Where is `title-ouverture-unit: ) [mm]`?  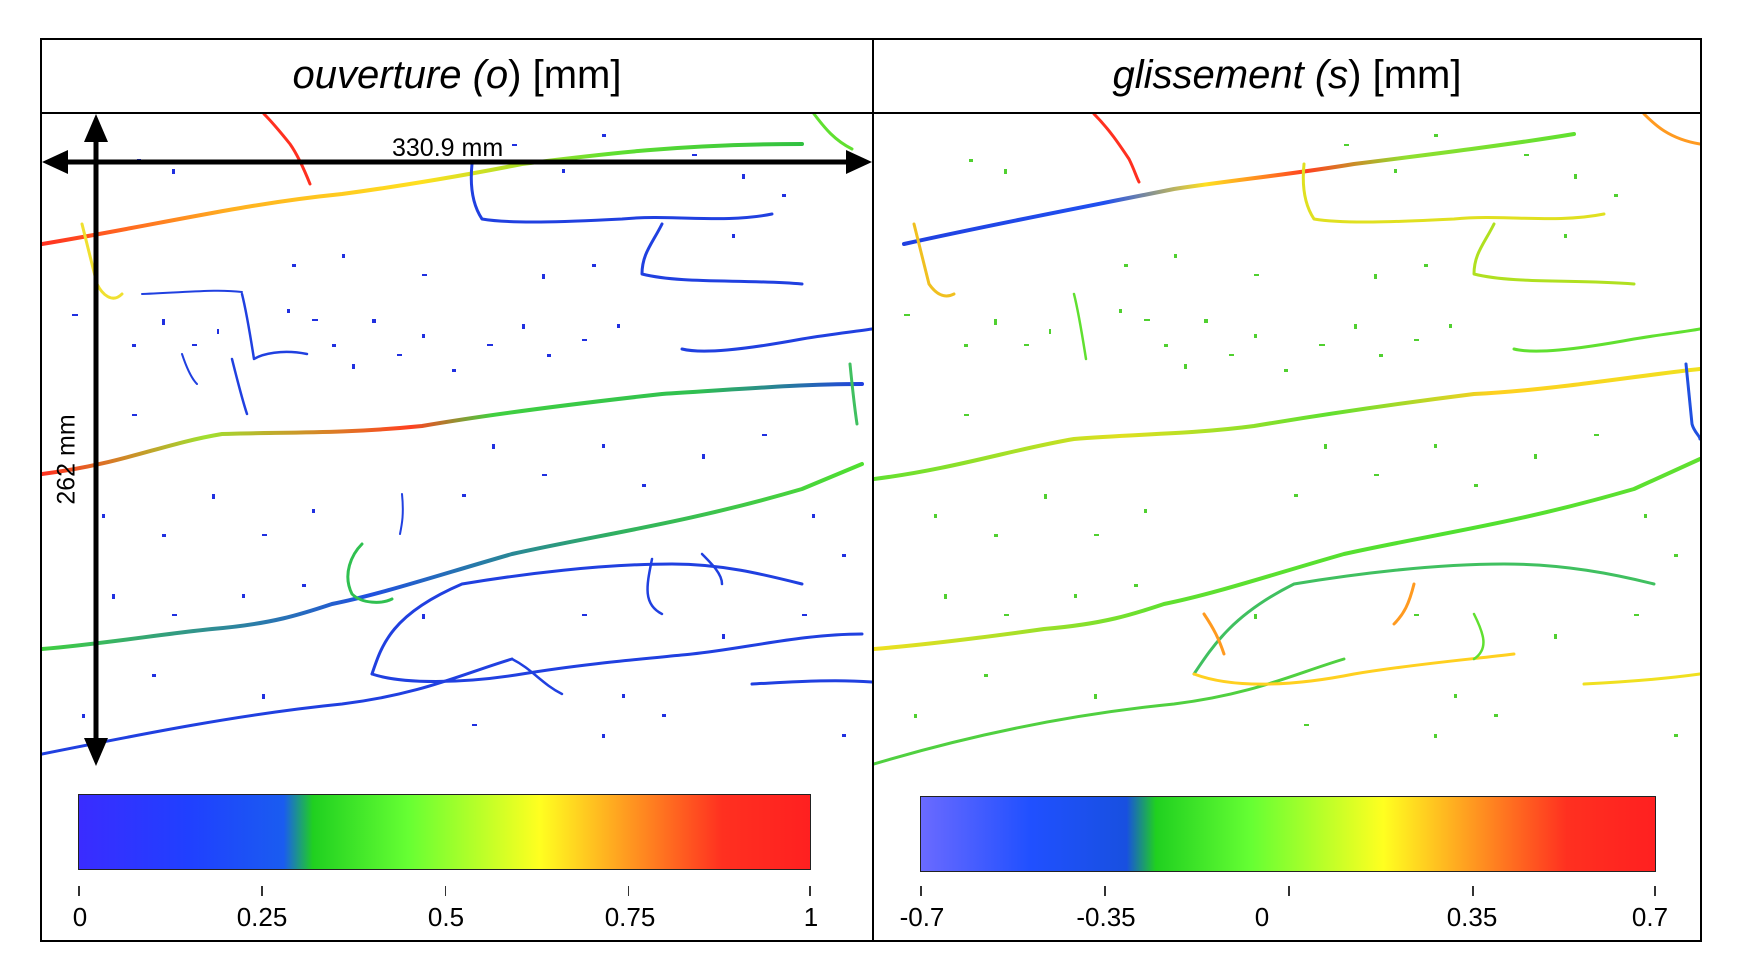 title-ouverture-unit: ) [mm] is located at coordinates (565, 74).